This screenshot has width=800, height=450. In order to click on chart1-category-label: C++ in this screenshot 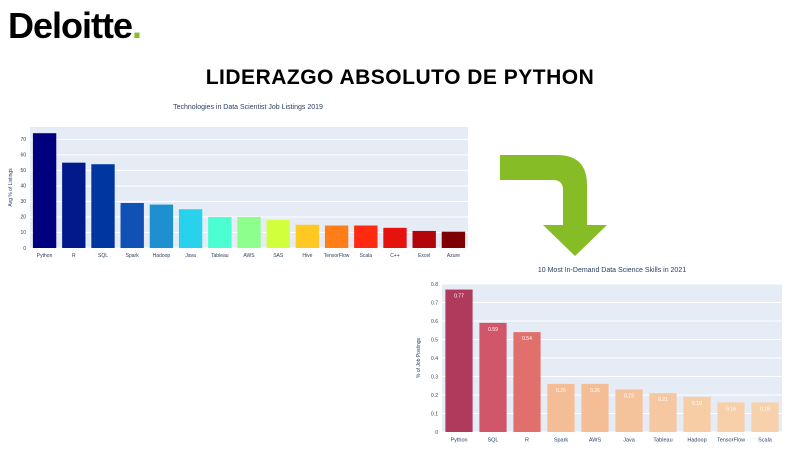, I will do `click(395, 256)`.